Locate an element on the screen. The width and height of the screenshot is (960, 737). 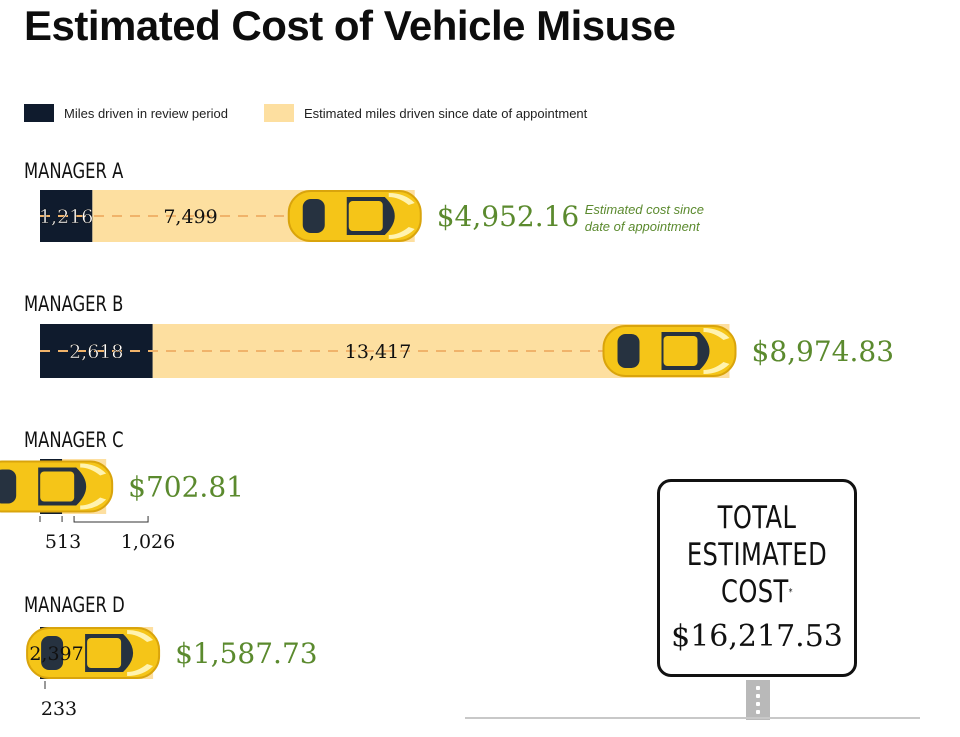
manager-label: MANAGER D is located at coordinates (74, 605).